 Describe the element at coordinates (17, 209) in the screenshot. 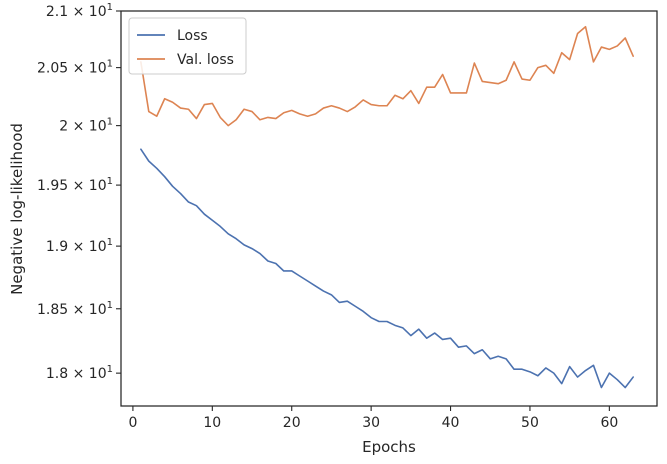

I see `y-axis-label: Negative log-likelihood` at that location.